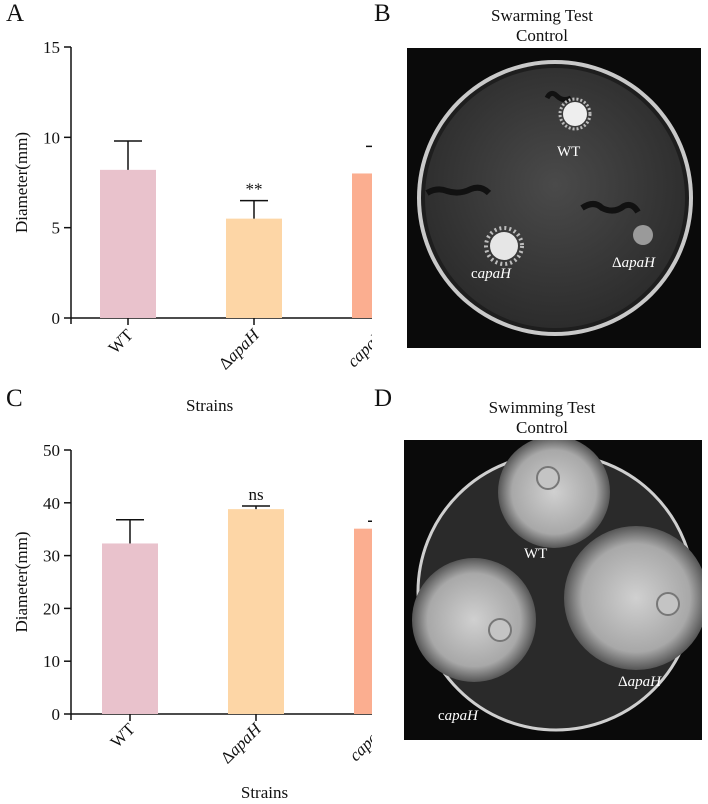  Describe the element at coordinates (51, 503) in the screenshot. I see `y-tick-label: 40` at that location.